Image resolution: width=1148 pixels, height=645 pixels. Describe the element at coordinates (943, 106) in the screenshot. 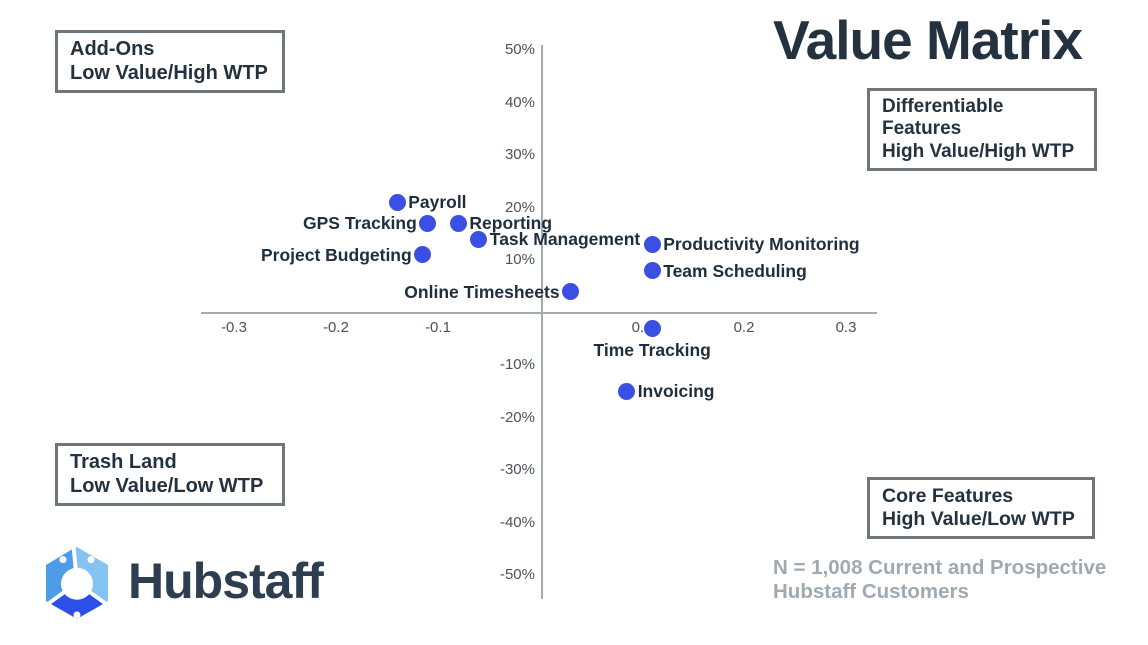

I see `quadrant-line: Differentiable` at that location.